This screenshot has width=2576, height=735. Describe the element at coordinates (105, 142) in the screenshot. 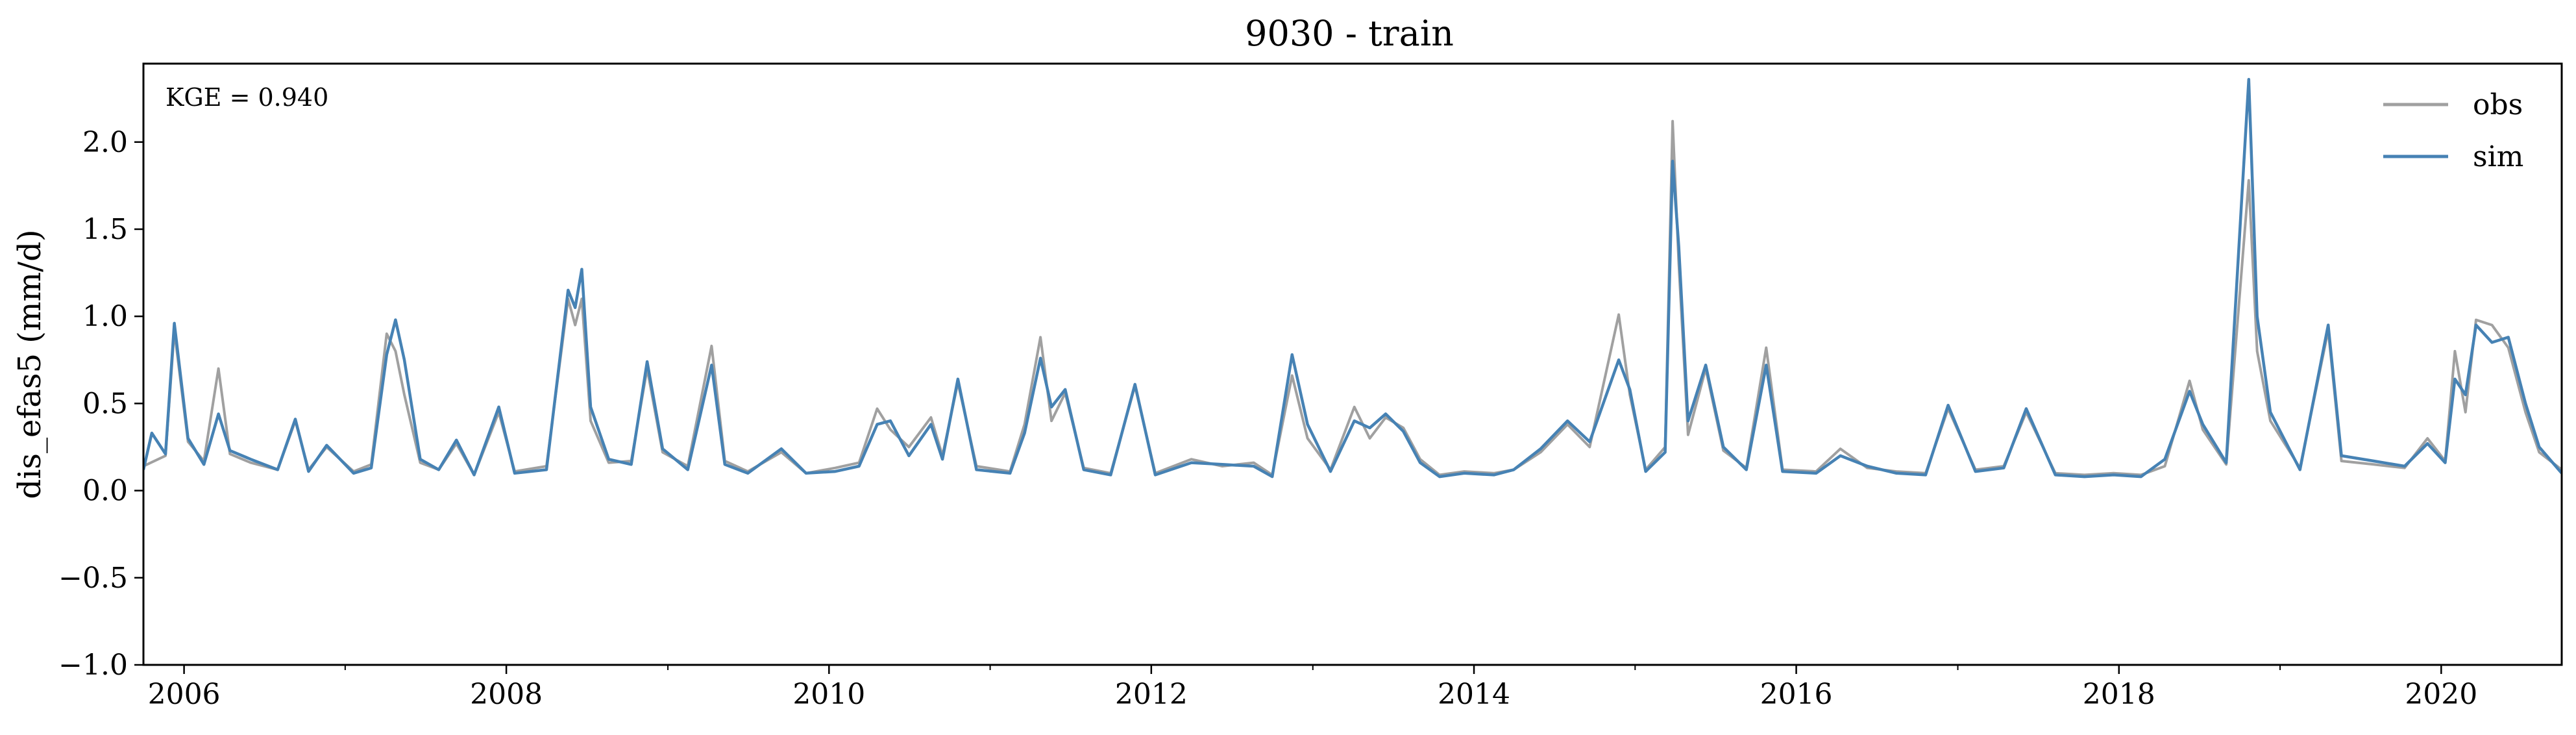

I see `y-tick-label: 2.0` at that location.